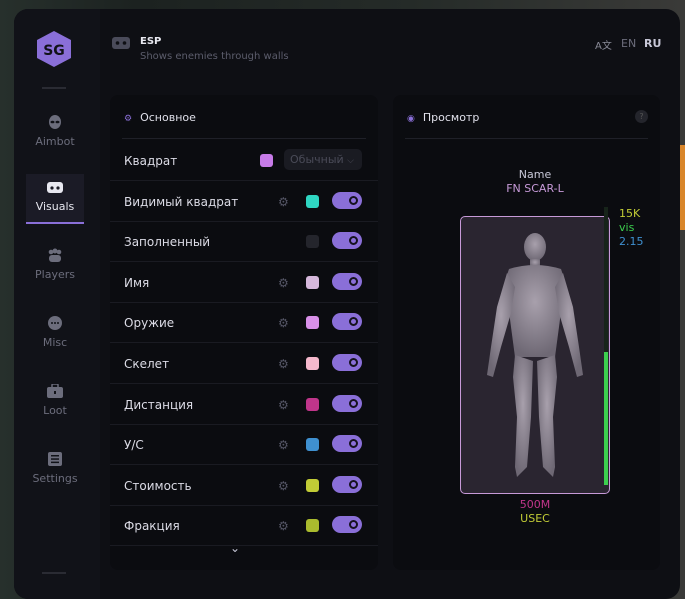  I want to click on setting-label: Стоимость, so click(158, 485).